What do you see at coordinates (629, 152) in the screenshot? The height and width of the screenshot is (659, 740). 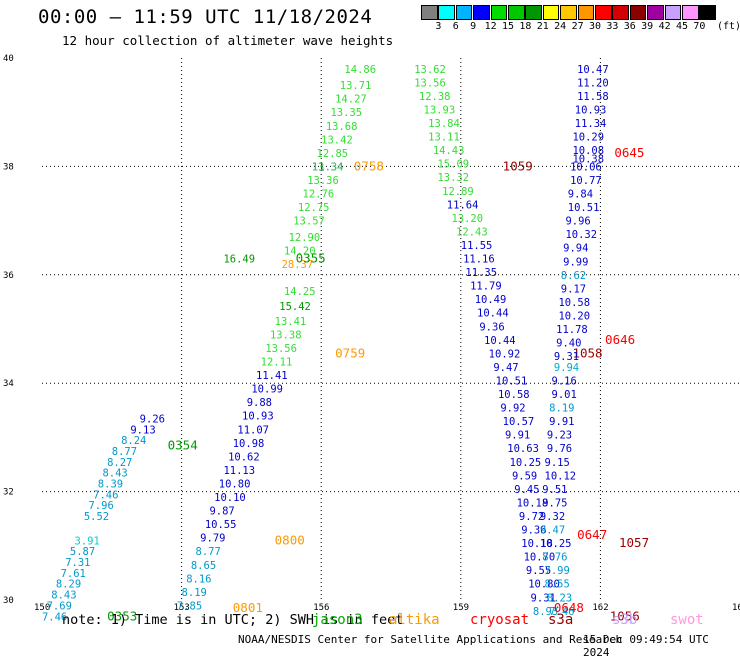 I see `pass-time-label: 0645` at bounding box center [629, 152].